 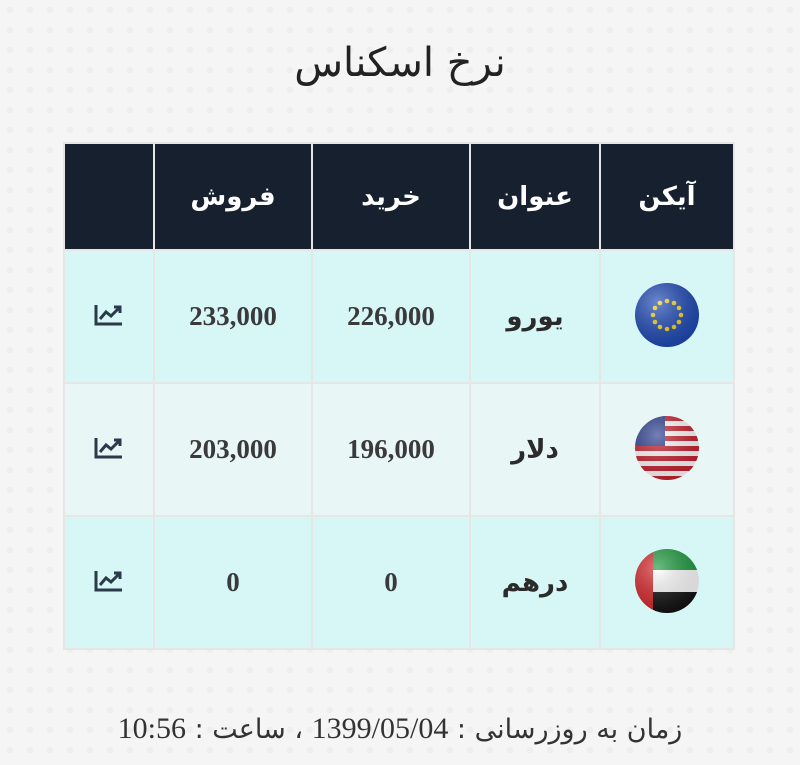 I want to click on update-label: زمان به روزرسانی :, so click(x=569, y=729).